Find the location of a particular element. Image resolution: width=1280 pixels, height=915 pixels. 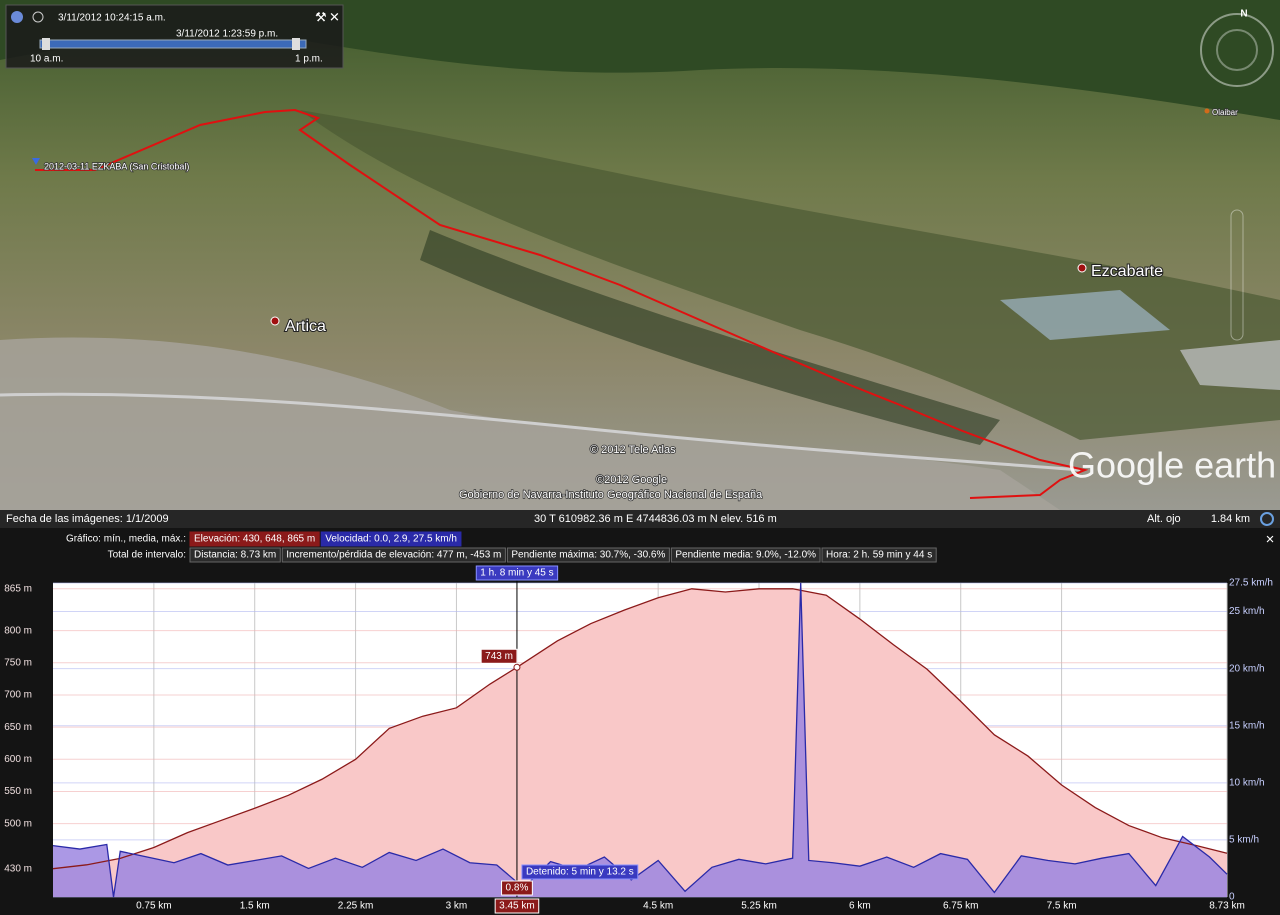

y2-tick-label: 20 km/h is located at coordinates (1247, 668).